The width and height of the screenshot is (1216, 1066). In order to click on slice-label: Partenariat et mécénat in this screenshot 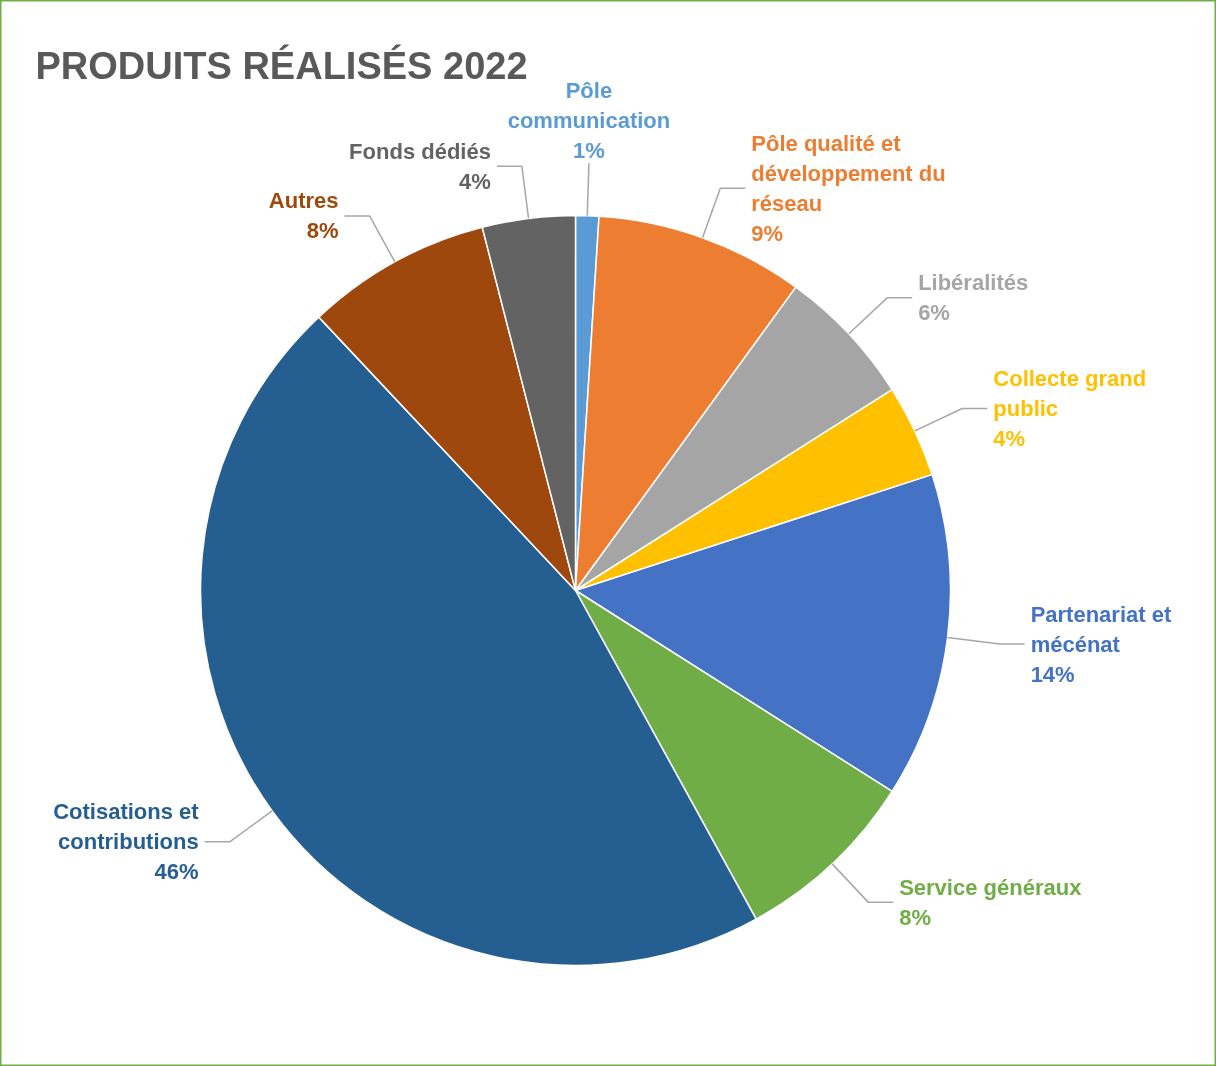, I will do `click(1101, 629)`.